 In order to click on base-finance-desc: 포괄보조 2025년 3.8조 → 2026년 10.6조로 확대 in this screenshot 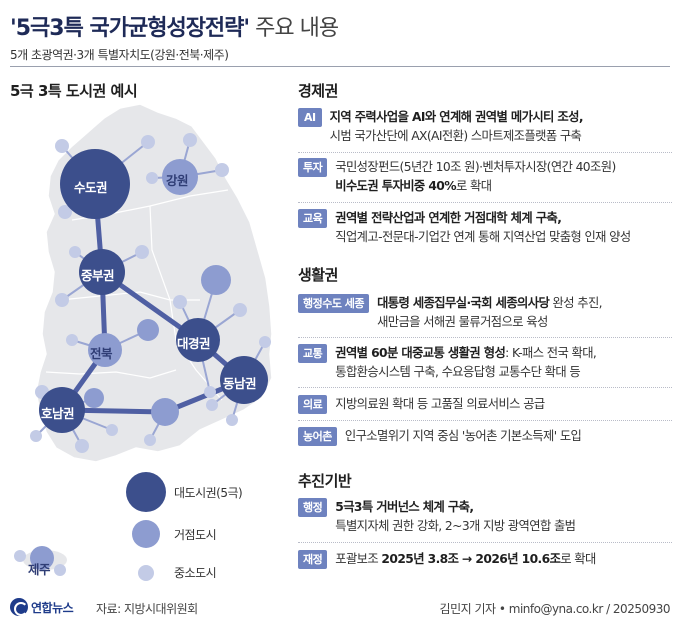, I will do `click(465, 559)`.